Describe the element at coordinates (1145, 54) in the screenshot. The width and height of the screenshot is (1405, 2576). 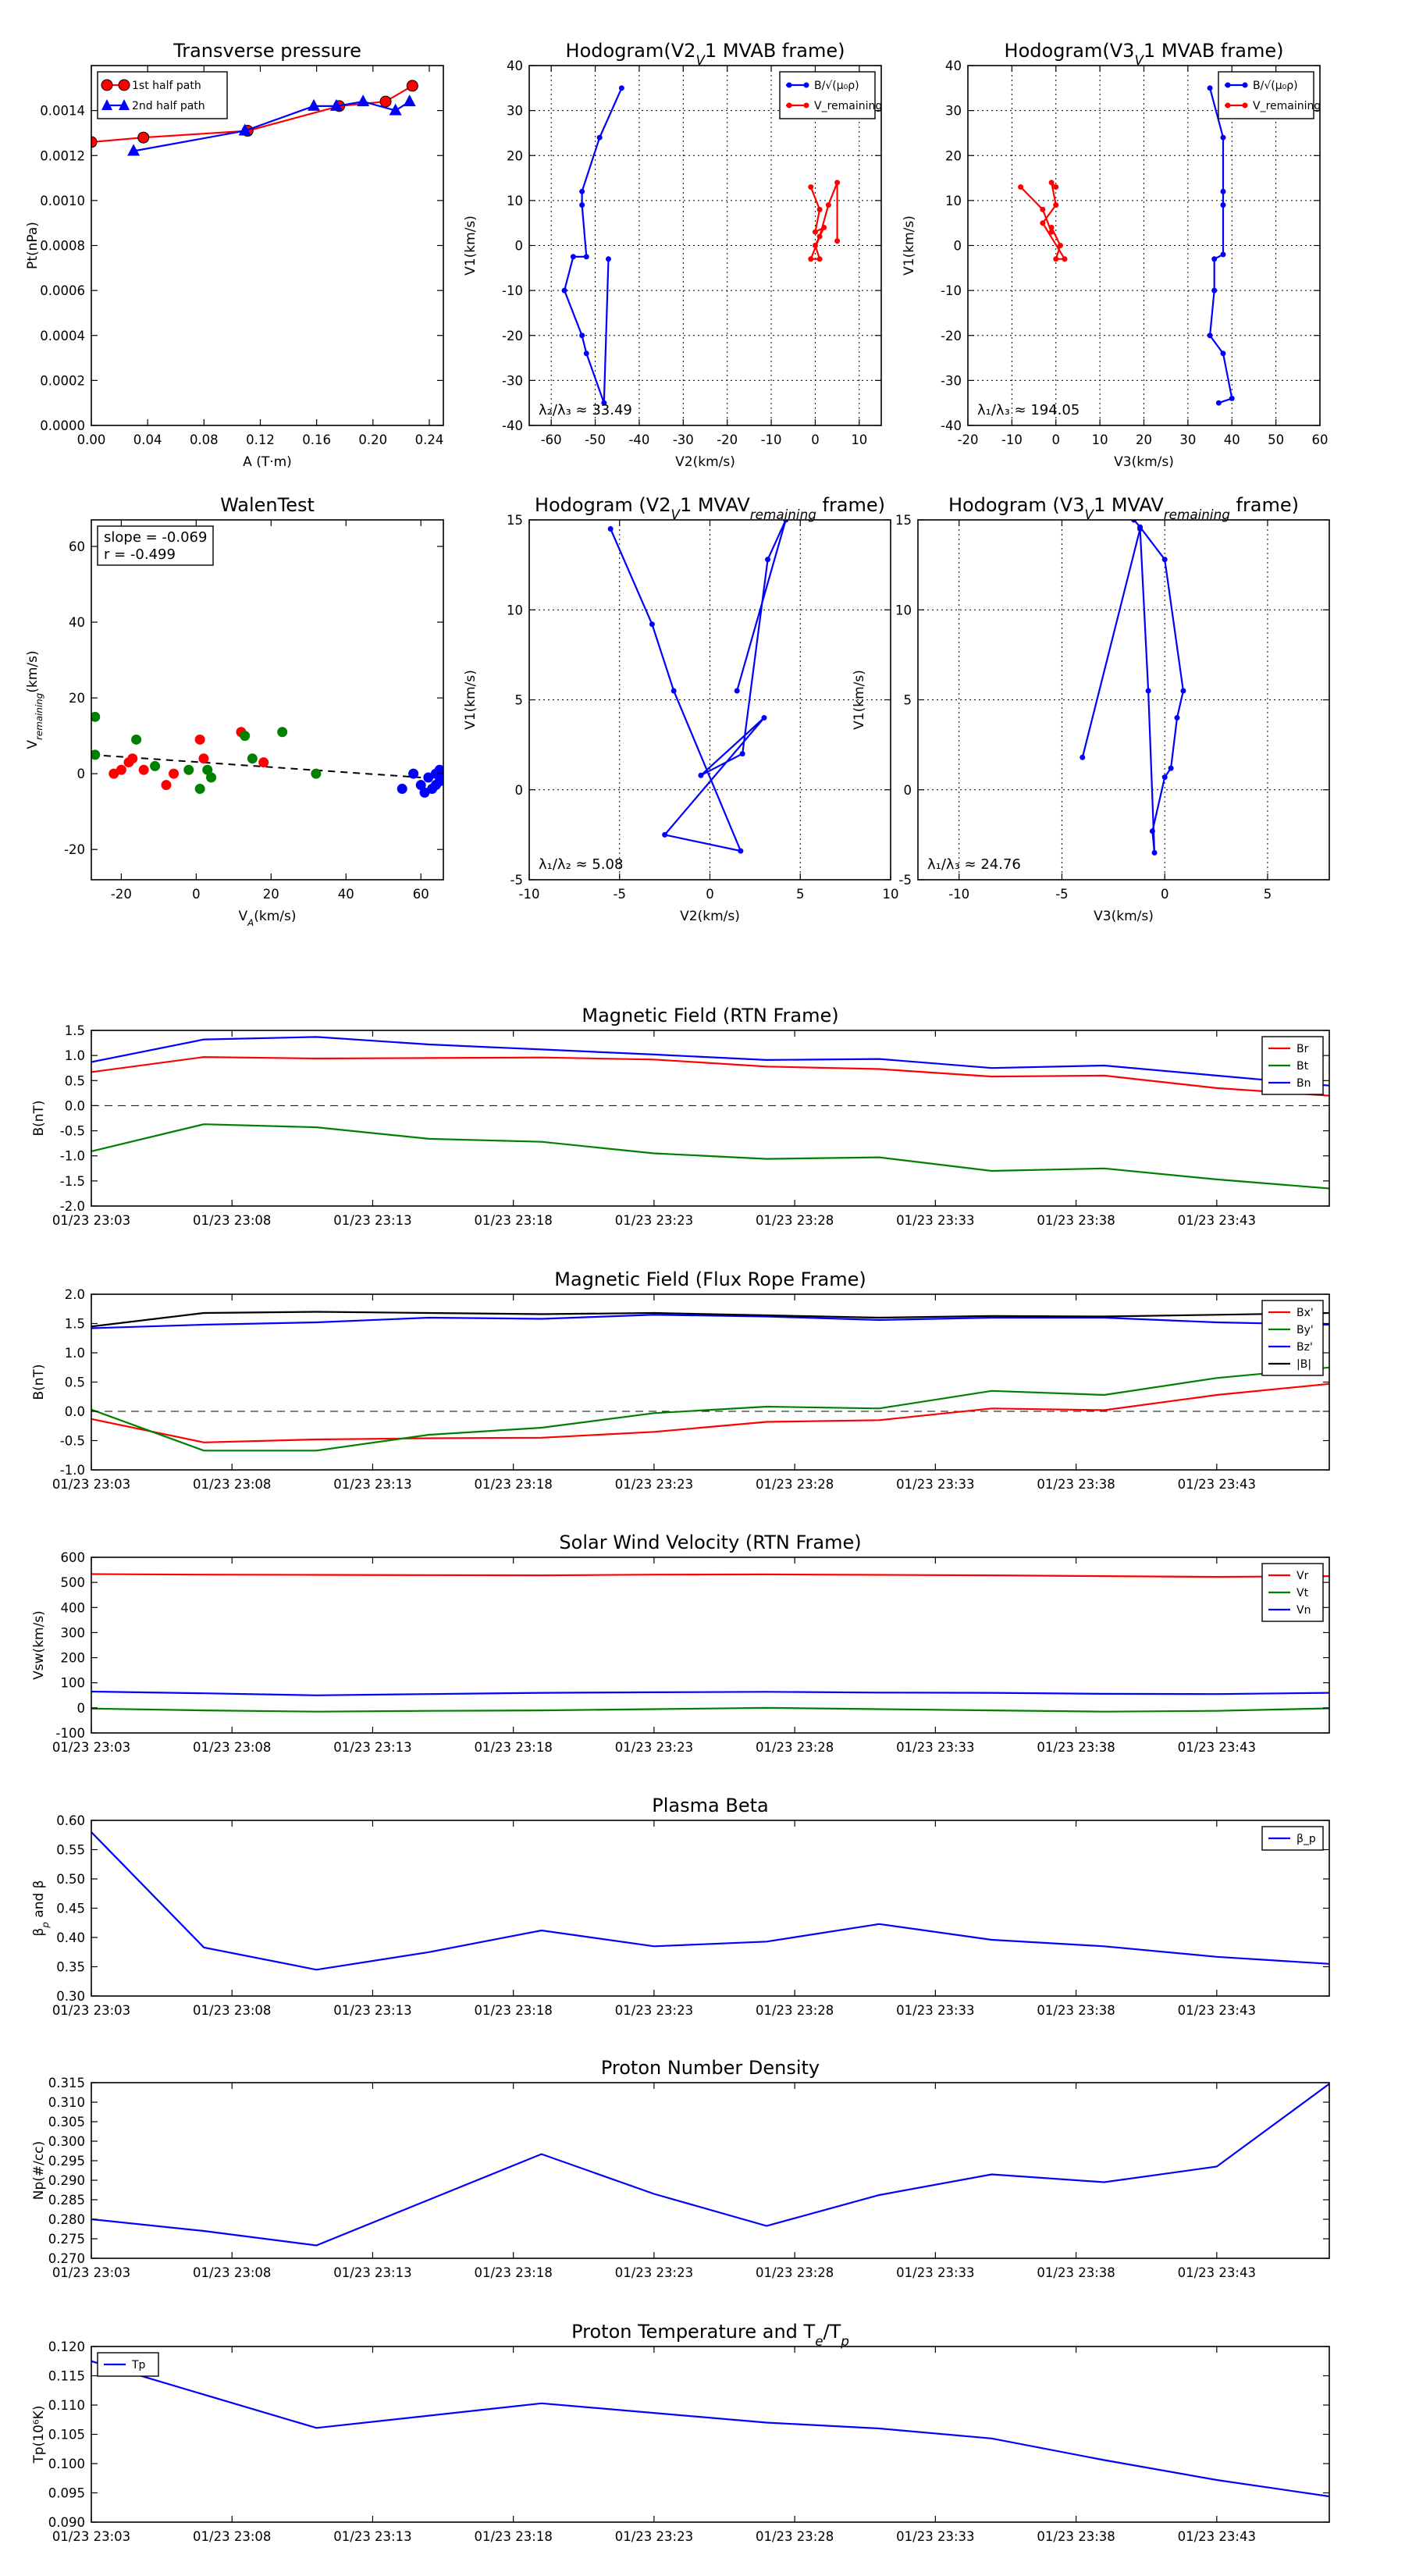
I see `chart-title: Hodogram(V3V1 MVAB frame)` at that location.